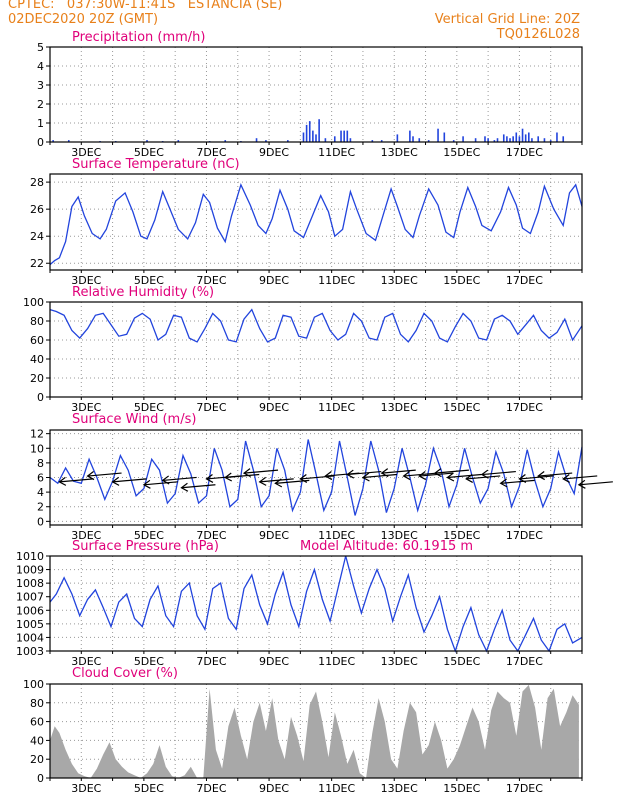 This screenshot has width=618, height=800. I want to click on y-tick-label: 3, so click(40, 85).